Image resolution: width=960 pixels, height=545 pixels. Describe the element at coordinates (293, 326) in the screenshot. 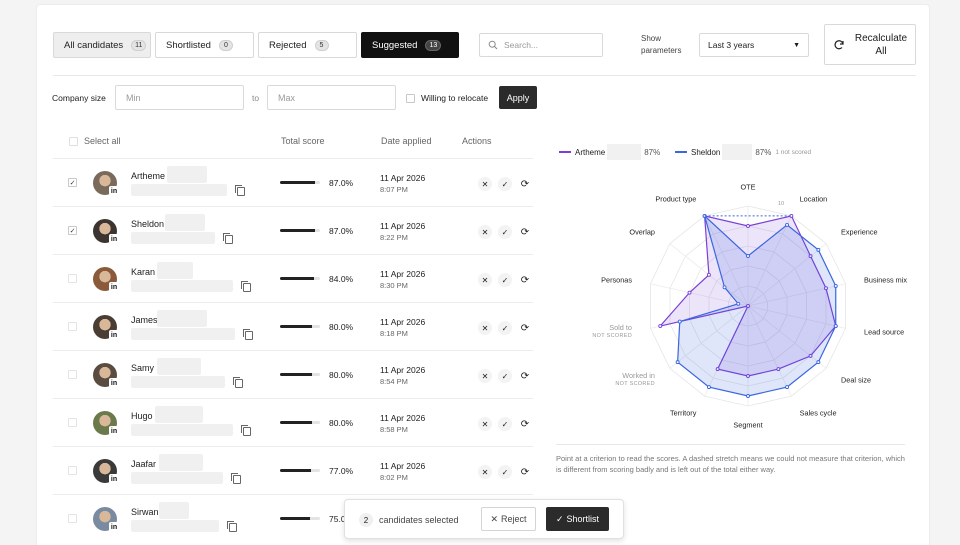

I see `candidate-row: in James 80.0% 11 Apr 2026 8:18 PM ✕ ✓ ⟳` at that location.